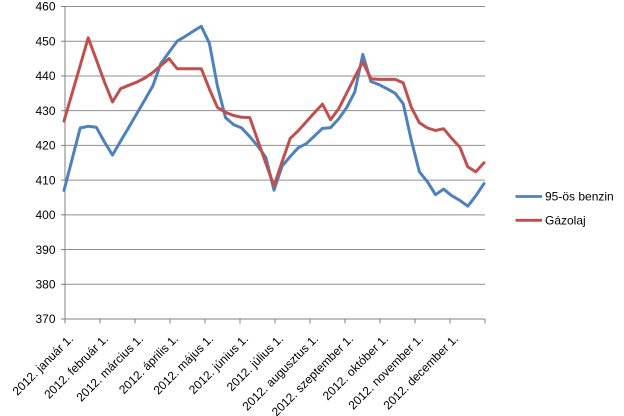 The width and height of the screenshot is (624, 416). Describe the element at coordinates (45, 146) in the screenshot. I see `svg-text: 420` at that location.